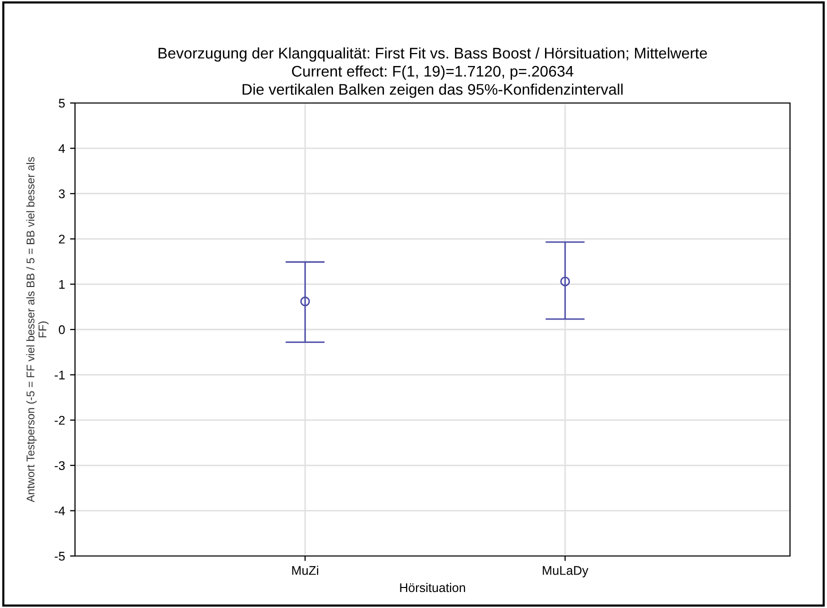  What do you see at coordinates (61, 193) in the screenshot?
I see `y-tick-label: 3` at bounding box center [61, 193].